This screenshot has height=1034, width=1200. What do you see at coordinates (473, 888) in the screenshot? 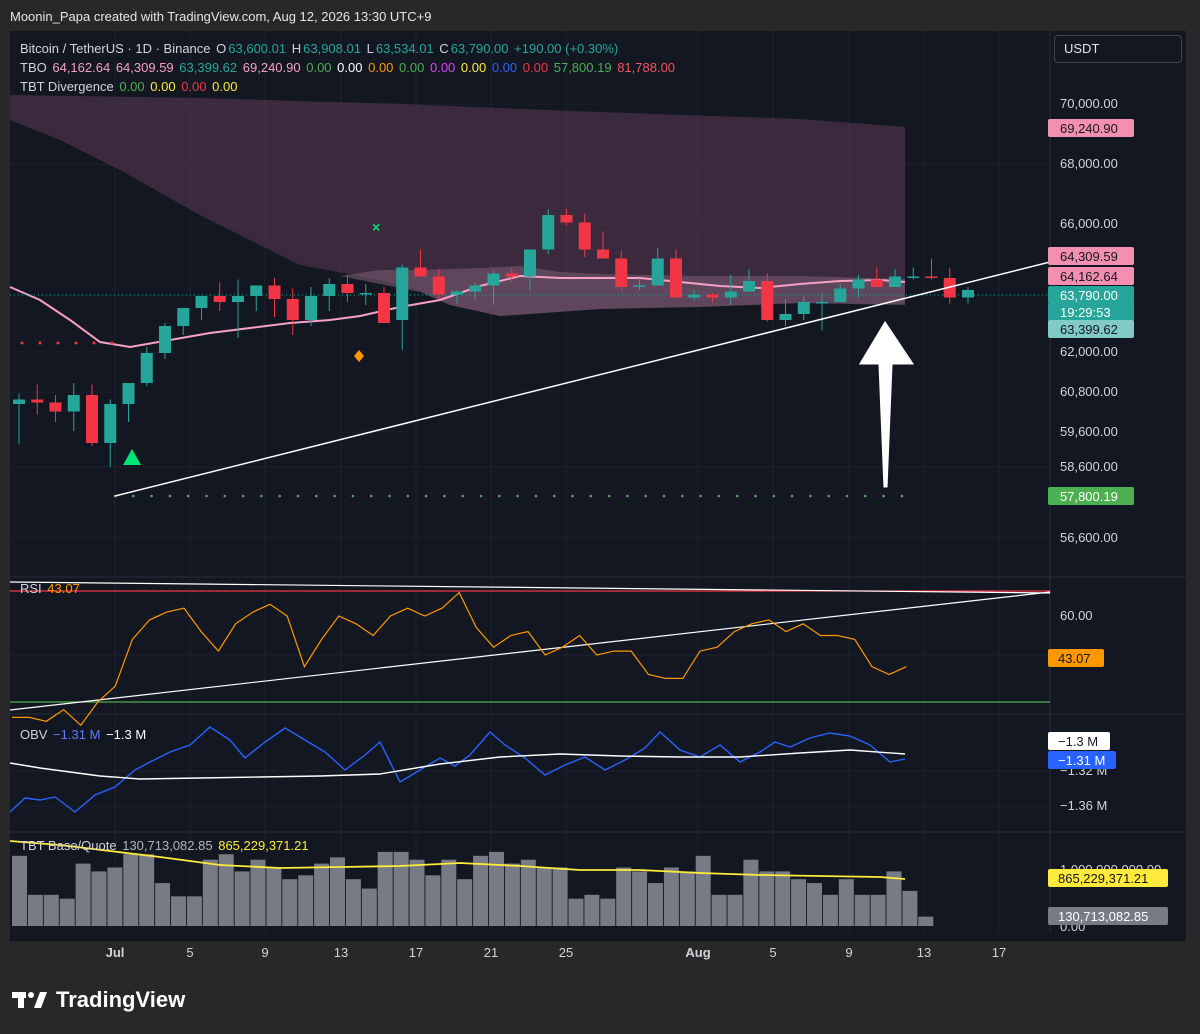
I see `volume-bars` at bounding box center [473, 888].